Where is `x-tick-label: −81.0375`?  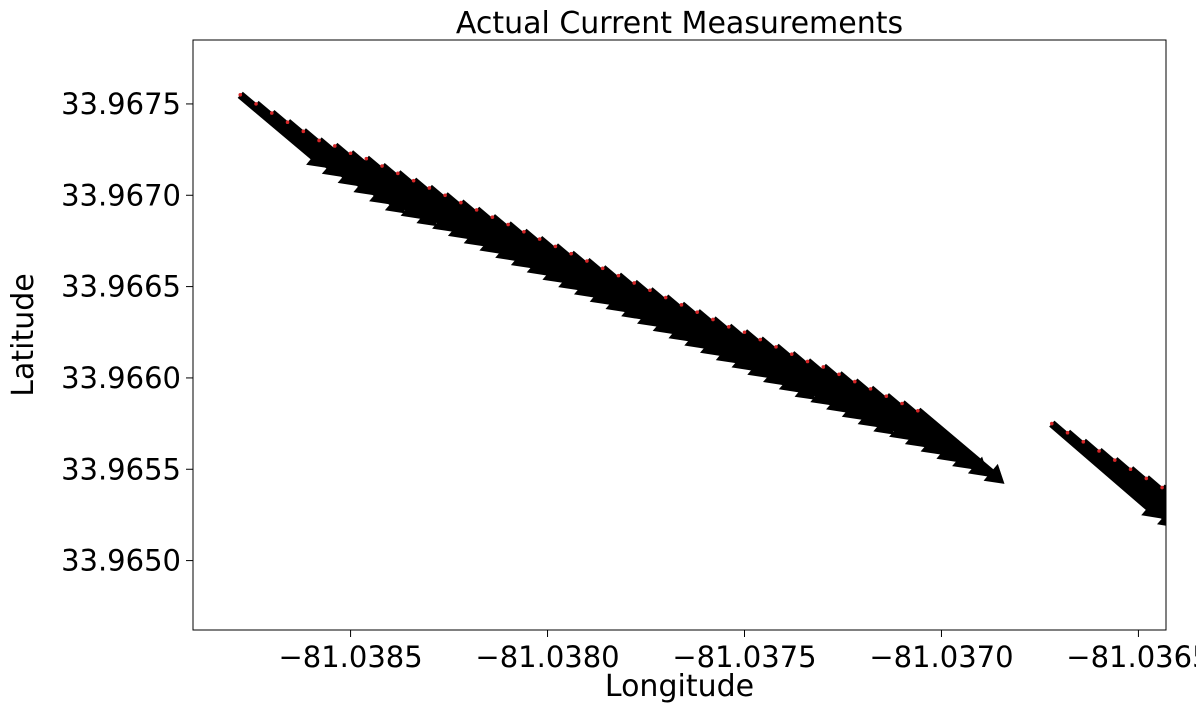
x-tick-label: −81.0375 is located at coordinates (744, 657).